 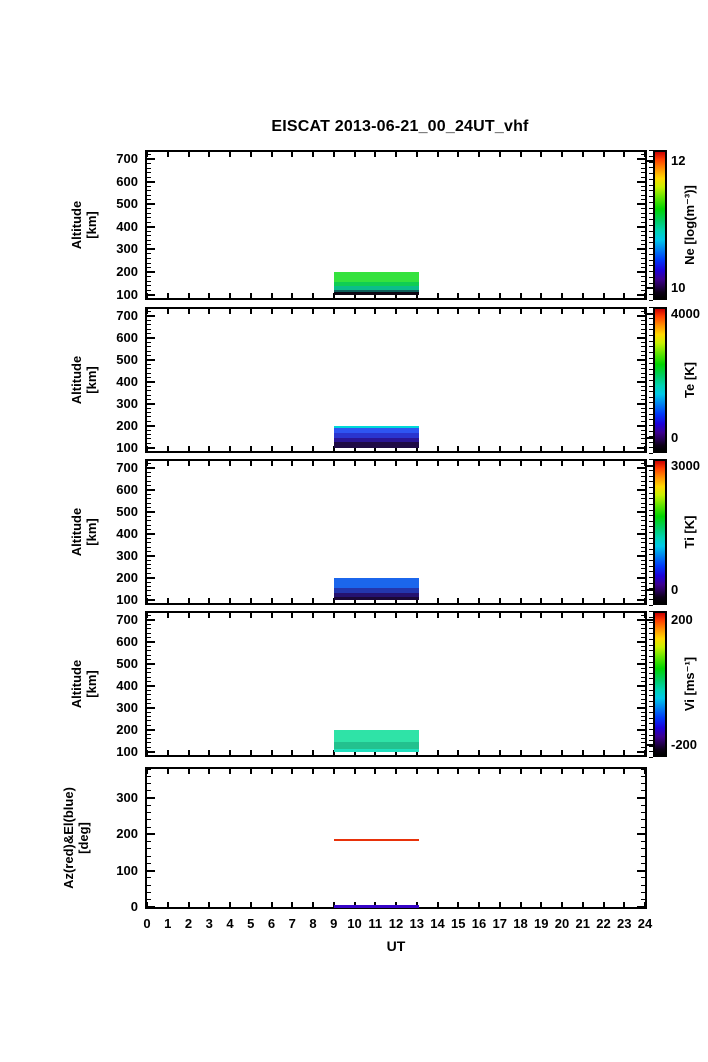 What do you see at coordinates (127, 641) in the screenshot?
I see `y-tick-label: 600` at bounding box center [127, 641].